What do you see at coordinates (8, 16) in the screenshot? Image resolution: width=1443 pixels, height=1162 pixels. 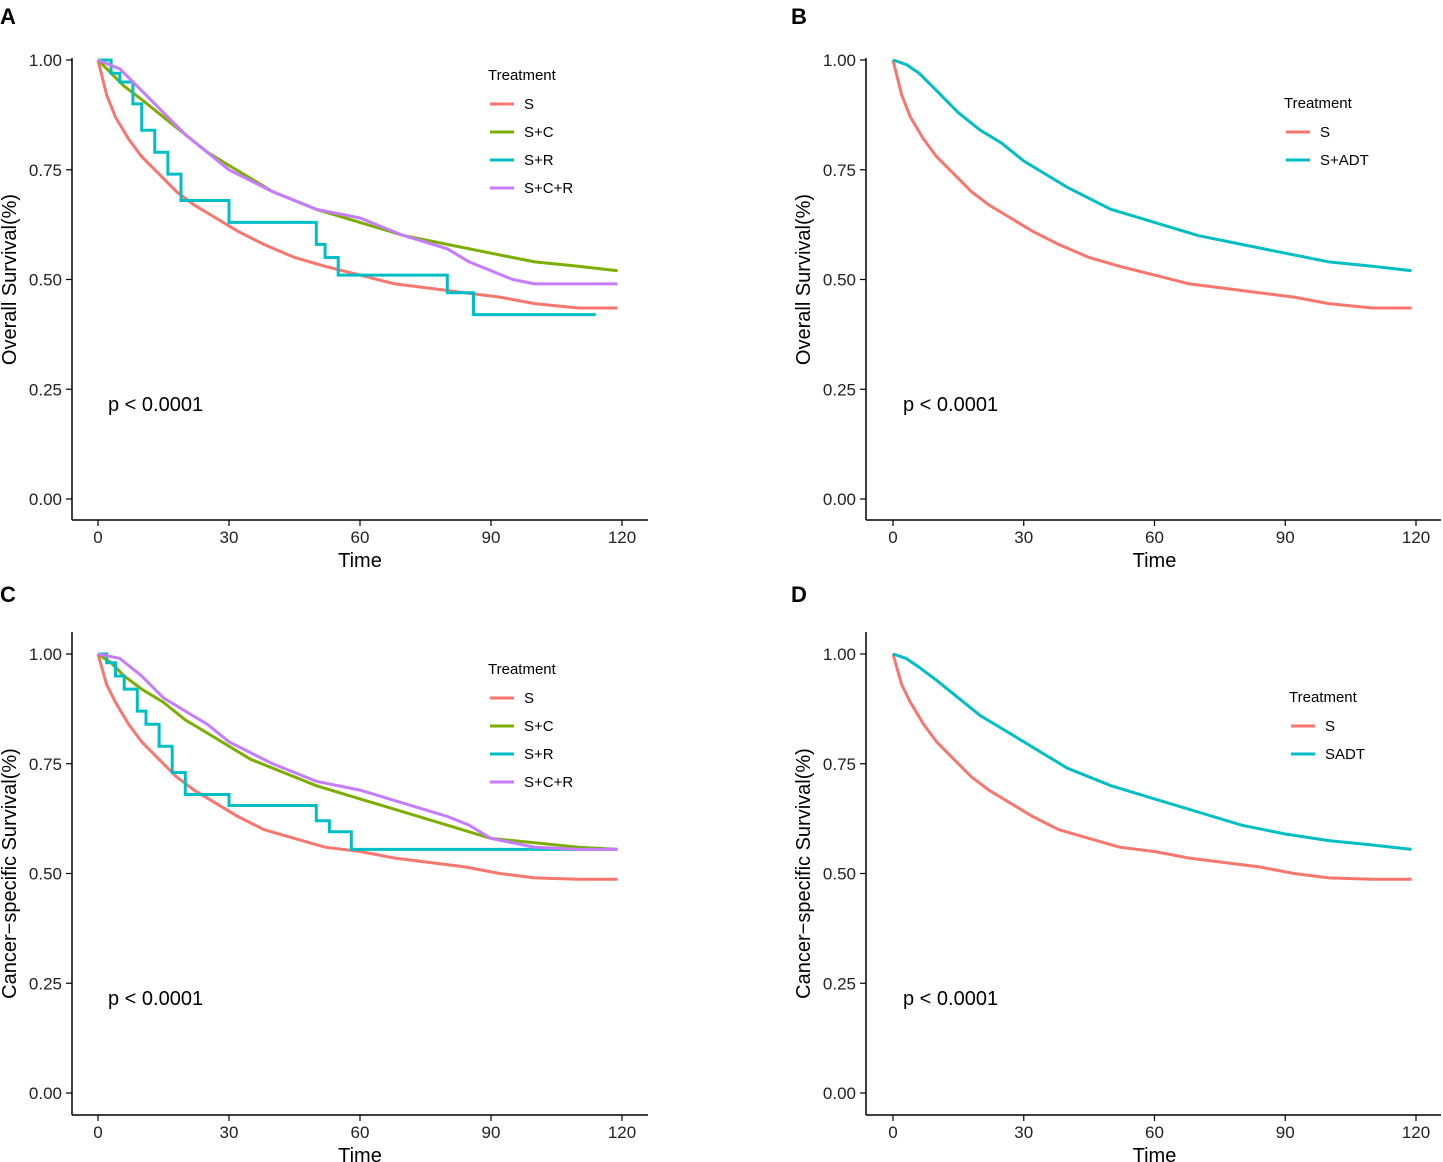 I see `panel-letter: A` at bounding box center [8, 16].